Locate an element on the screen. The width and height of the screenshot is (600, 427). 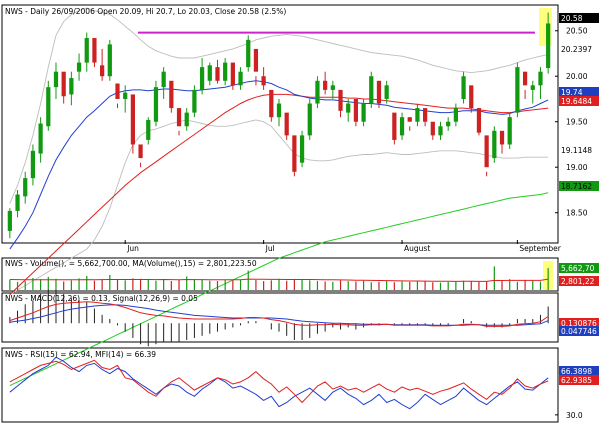
value-badge-bg-m1 is located at coordinates (579, 331).